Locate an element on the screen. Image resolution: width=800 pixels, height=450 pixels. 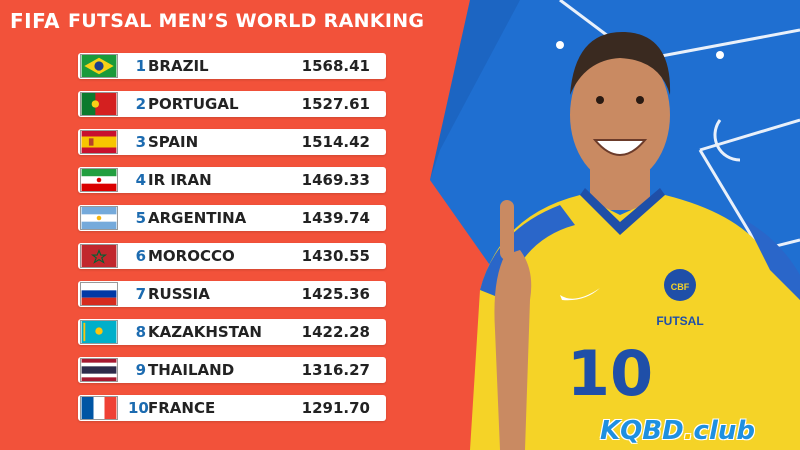
ranking-row: 1 BRAZIL 1568.41 is located at coordinates (232, 66).